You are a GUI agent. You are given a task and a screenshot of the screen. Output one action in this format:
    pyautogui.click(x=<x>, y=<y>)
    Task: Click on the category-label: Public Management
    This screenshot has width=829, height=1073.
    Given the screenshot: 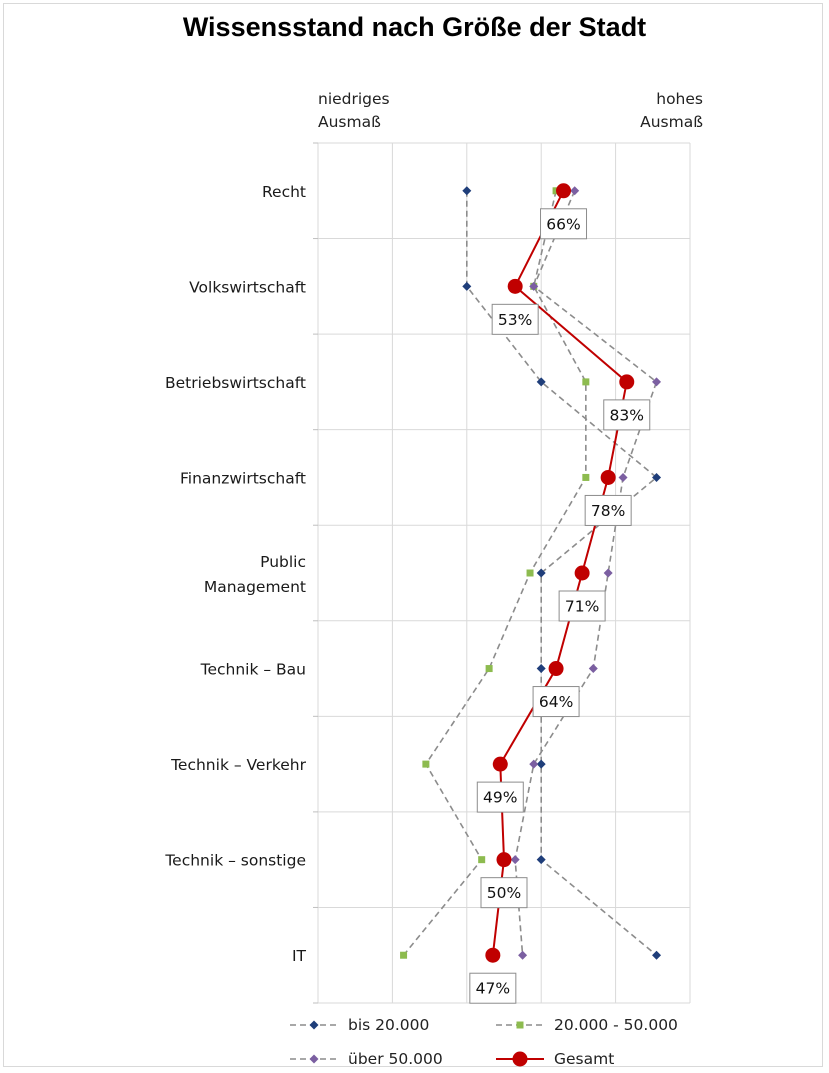 What is the action you would take?
    pyautogui.click(x=255, y=574)
    